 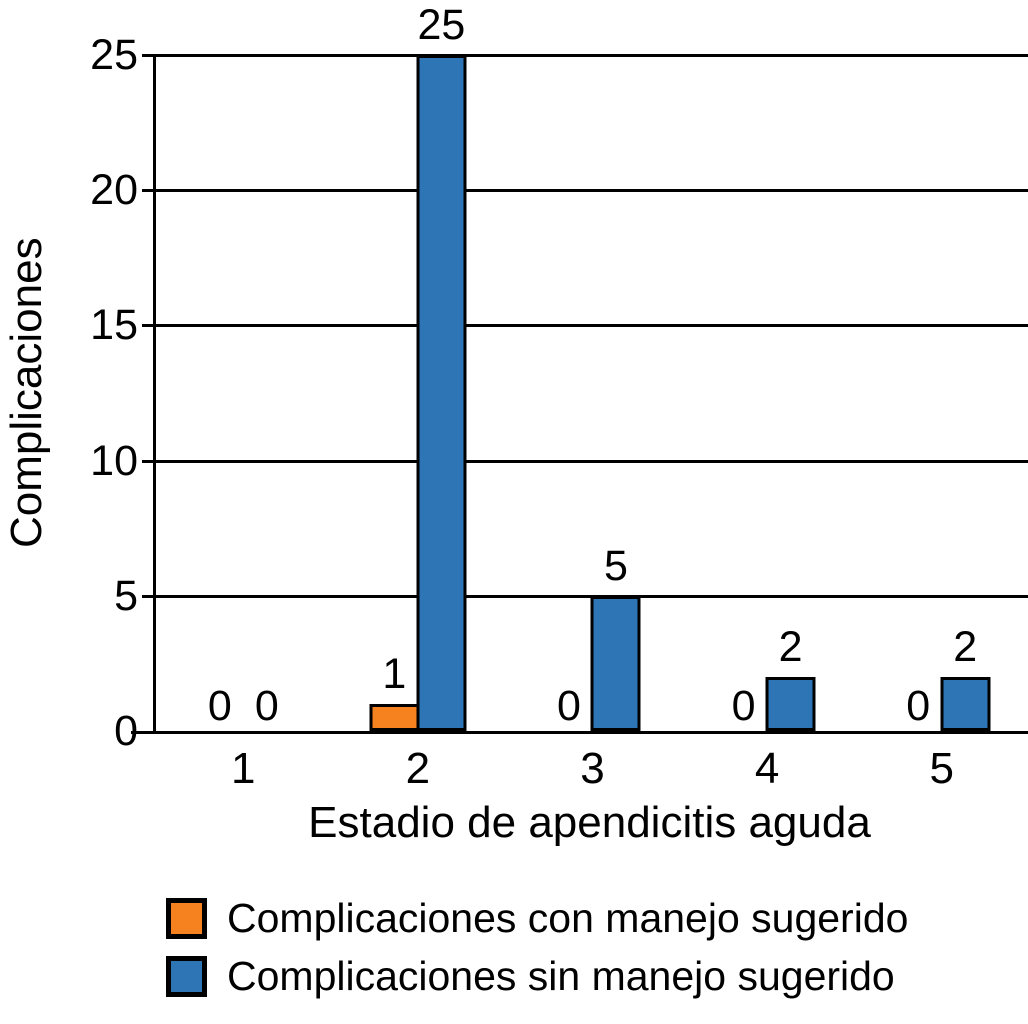 I want to click on bar-value-label: 1, so click(x=394, y=674).